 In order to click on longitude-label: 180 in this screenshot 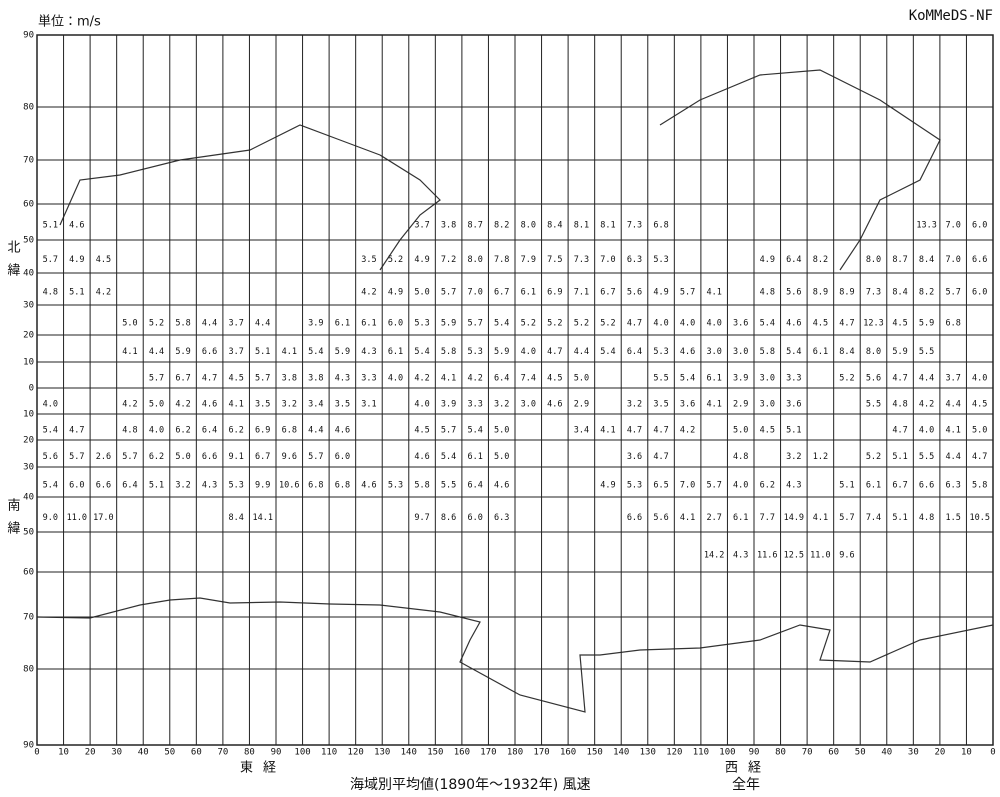, I will do `click(515, 753)`.